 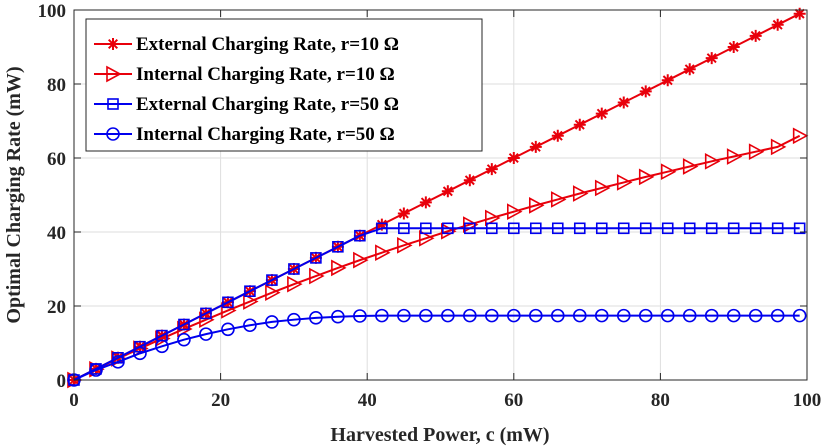 I want to click on y-tick-label: 60, so click(x=56, y=159).